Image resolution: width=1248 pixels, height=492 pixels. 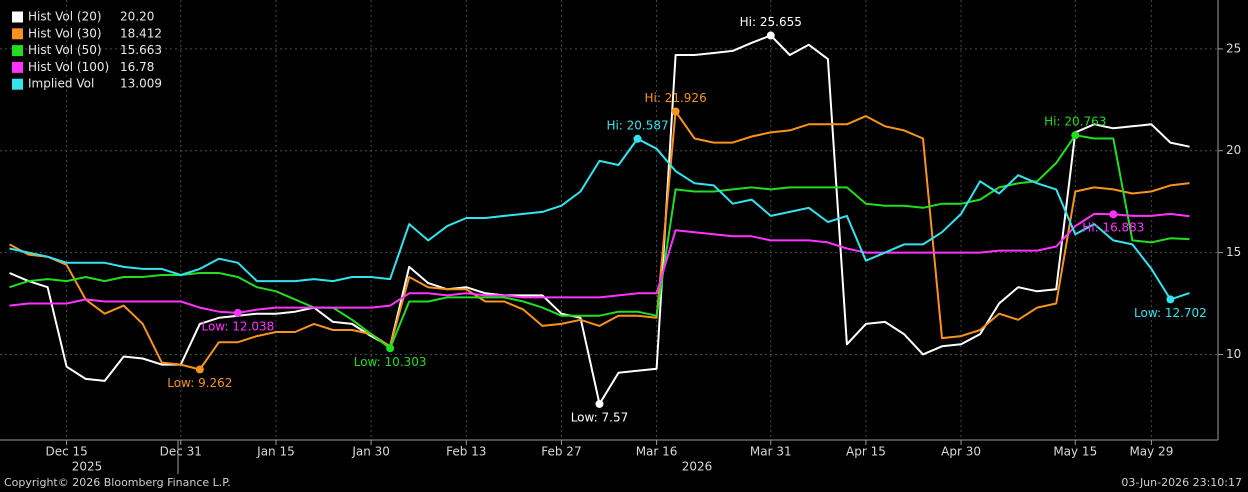 I want to click on copyright: Copyright© 2026 Bloomberg Finance L.P., so click(x=117, y=482).